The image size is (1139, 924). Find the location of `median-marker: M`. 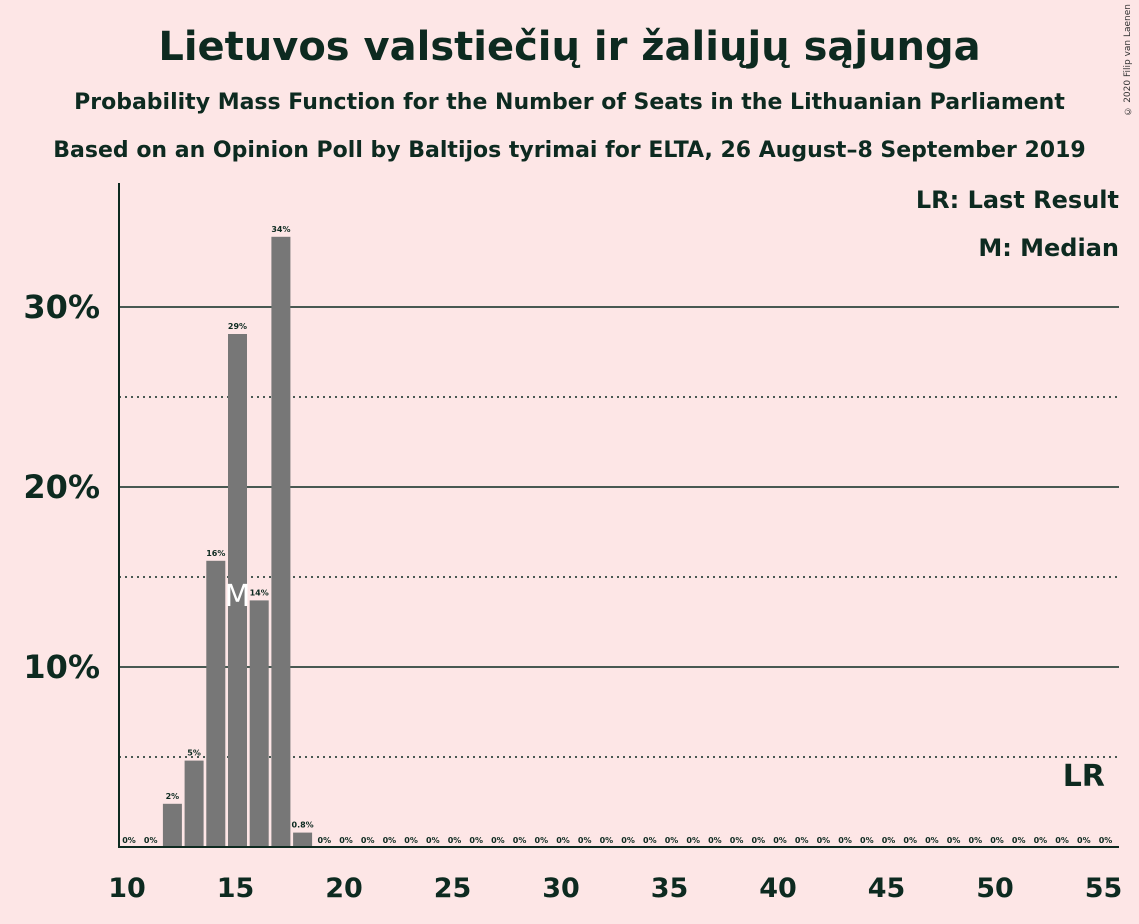

median-marker: M is located at coordinates (238, 596).